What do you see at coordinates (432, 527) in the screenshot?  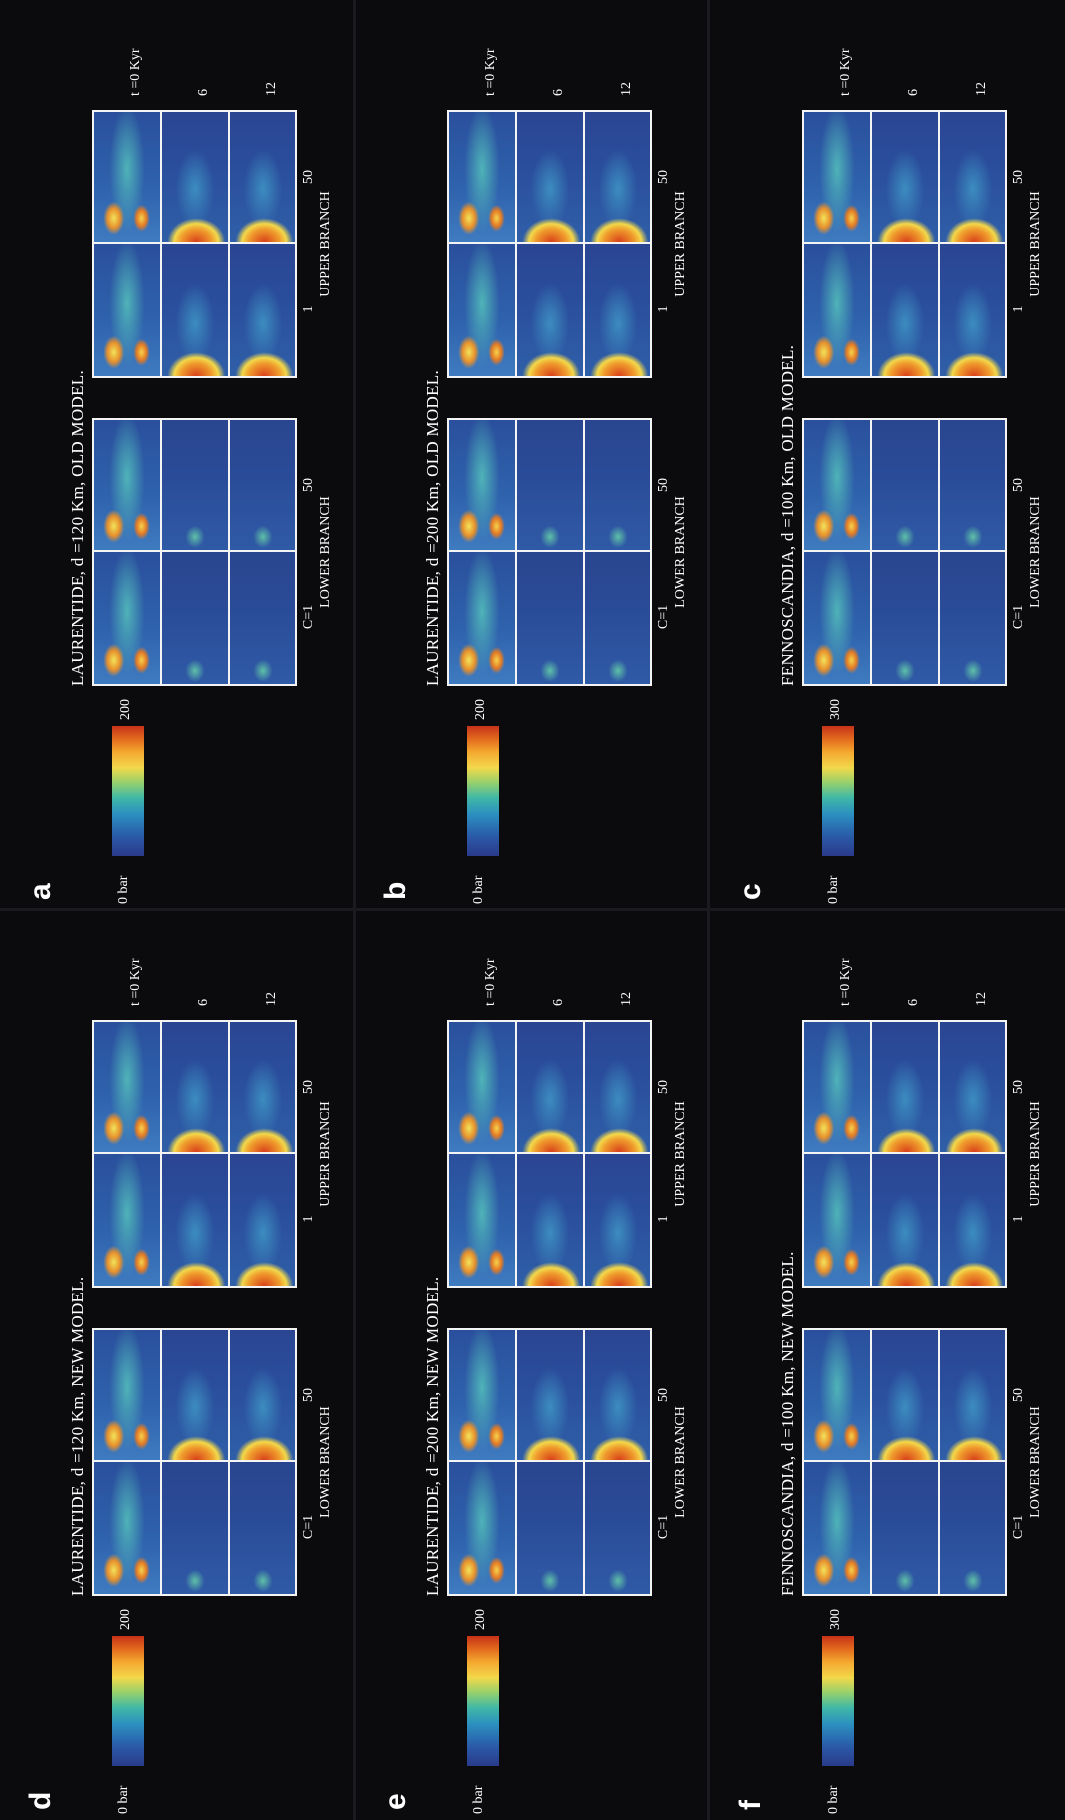 I see `panel-title: LAURENTIDE, d =200 Km, OLD MODEL.` at bounding box center [432, 527].